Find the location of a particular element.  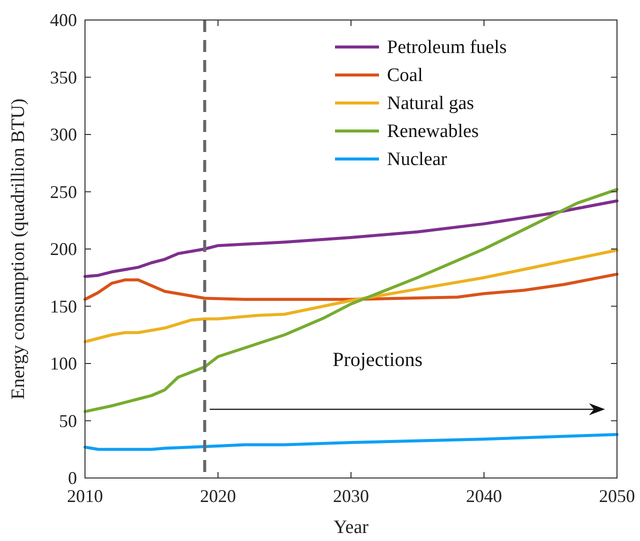

x-tick-label: 2040 is located at coordinates (484, 496).